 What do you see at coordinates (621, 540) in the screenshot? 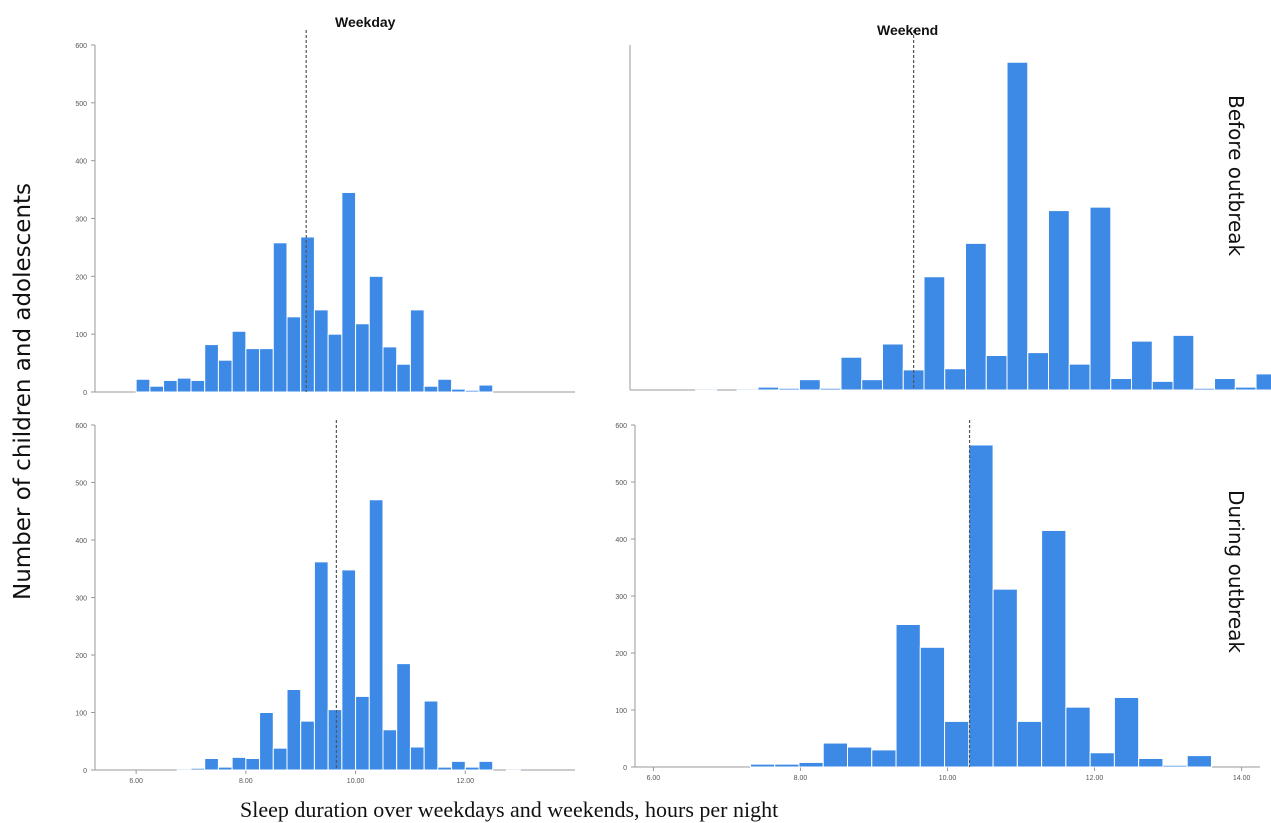
I see `y-tick-label: 400` at bounding box center [621, 540].